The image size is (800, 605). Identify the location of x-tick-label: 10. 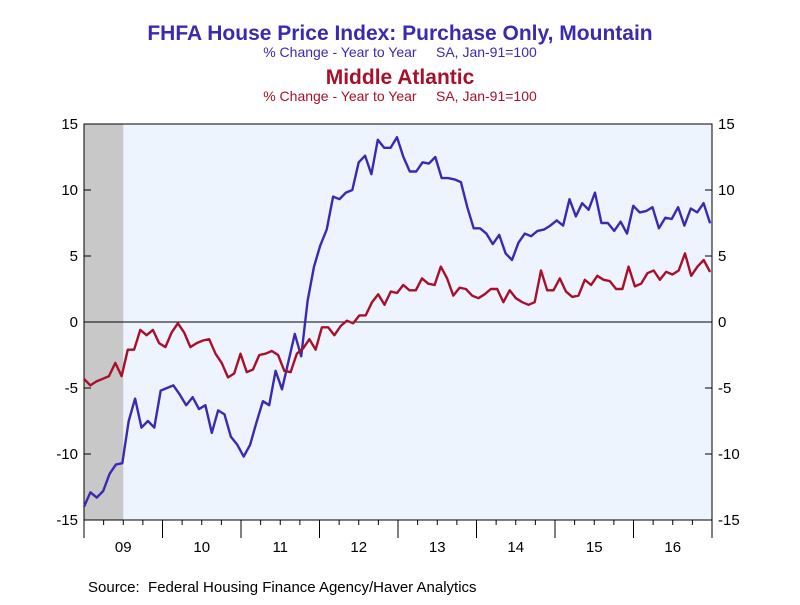
(201, 547).